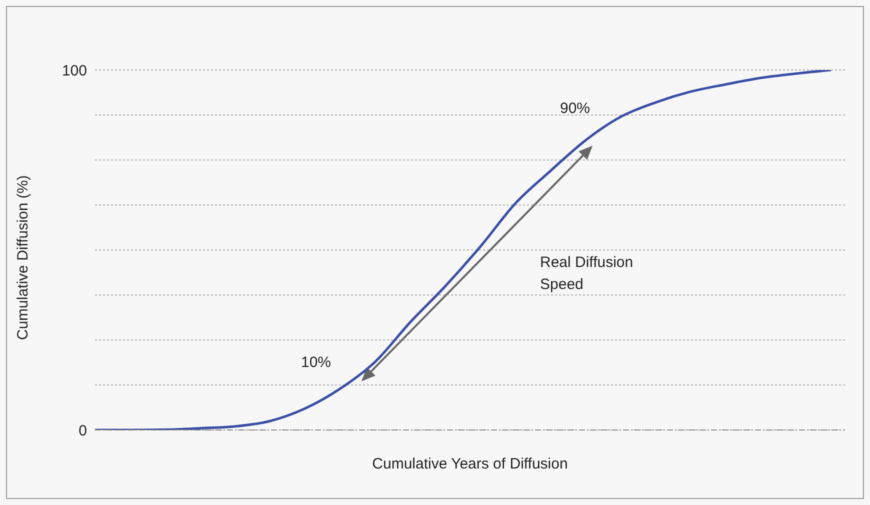 This screenshot has height=505, width=870. Describe the element at coordinates (74, 71) in the screenshot. I see `y-tick-label: 100` at that location.